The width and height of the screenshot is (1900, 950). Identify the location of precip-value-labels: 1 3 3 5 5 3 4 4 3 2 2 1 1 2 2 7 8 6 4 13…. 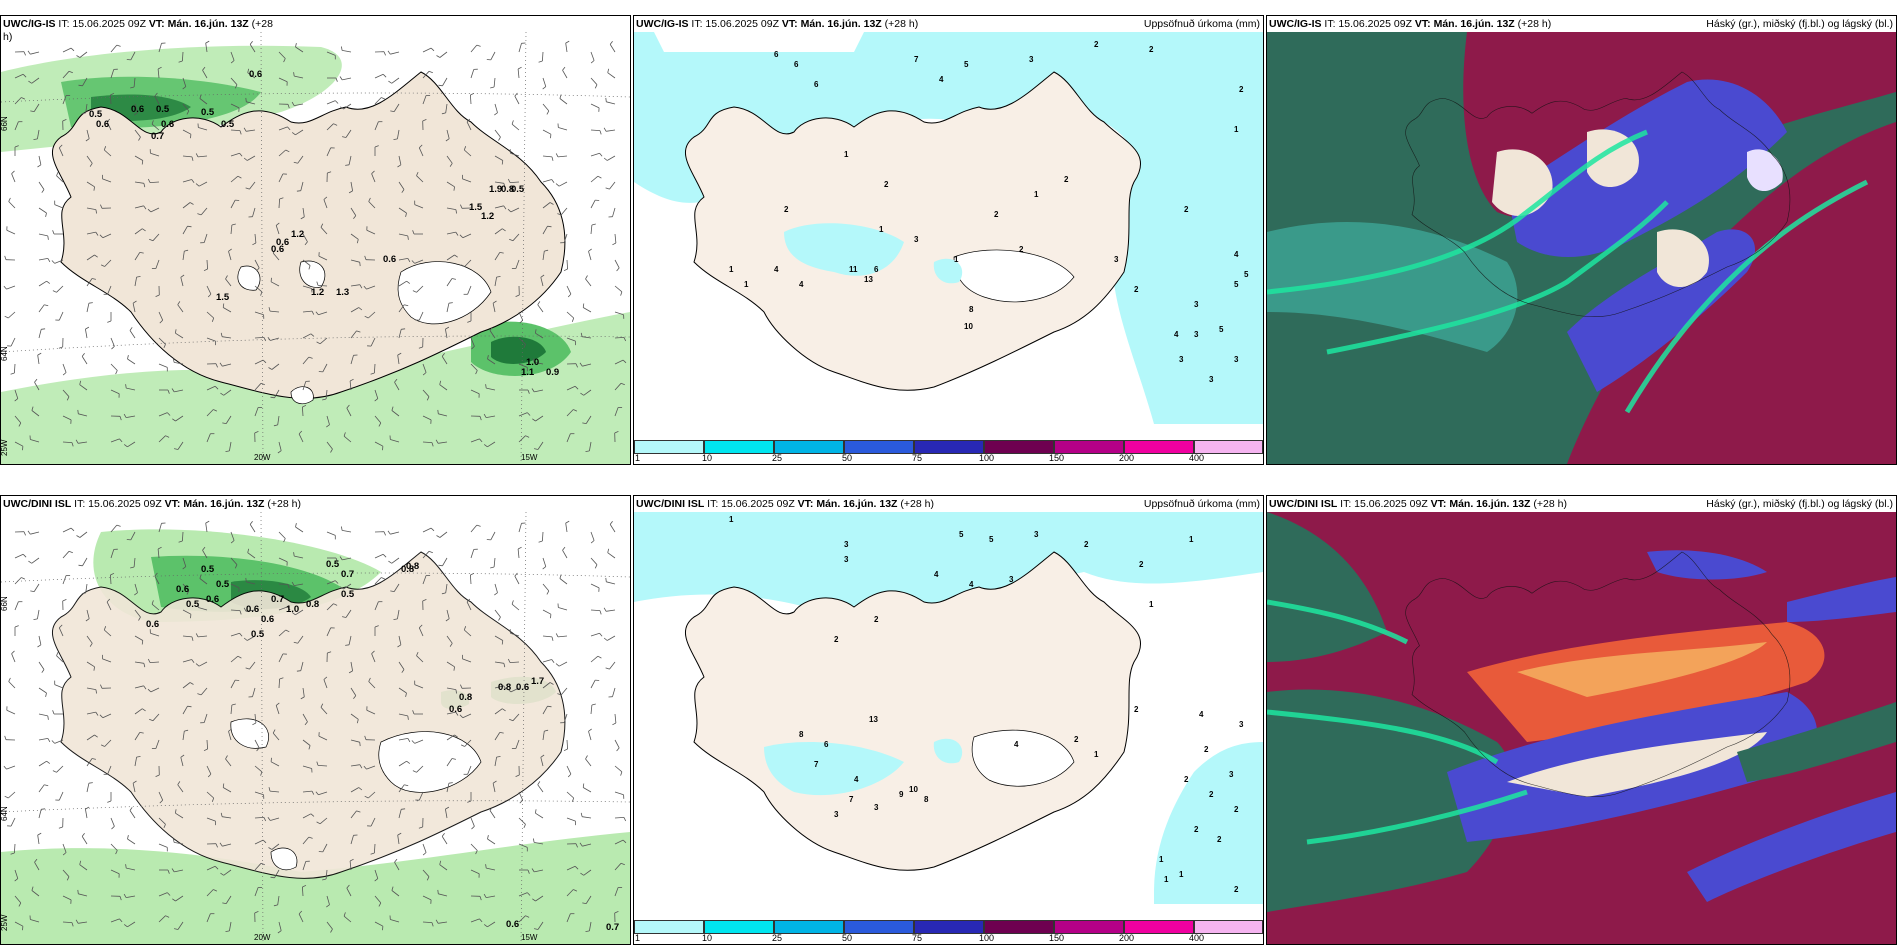
(986, 704).